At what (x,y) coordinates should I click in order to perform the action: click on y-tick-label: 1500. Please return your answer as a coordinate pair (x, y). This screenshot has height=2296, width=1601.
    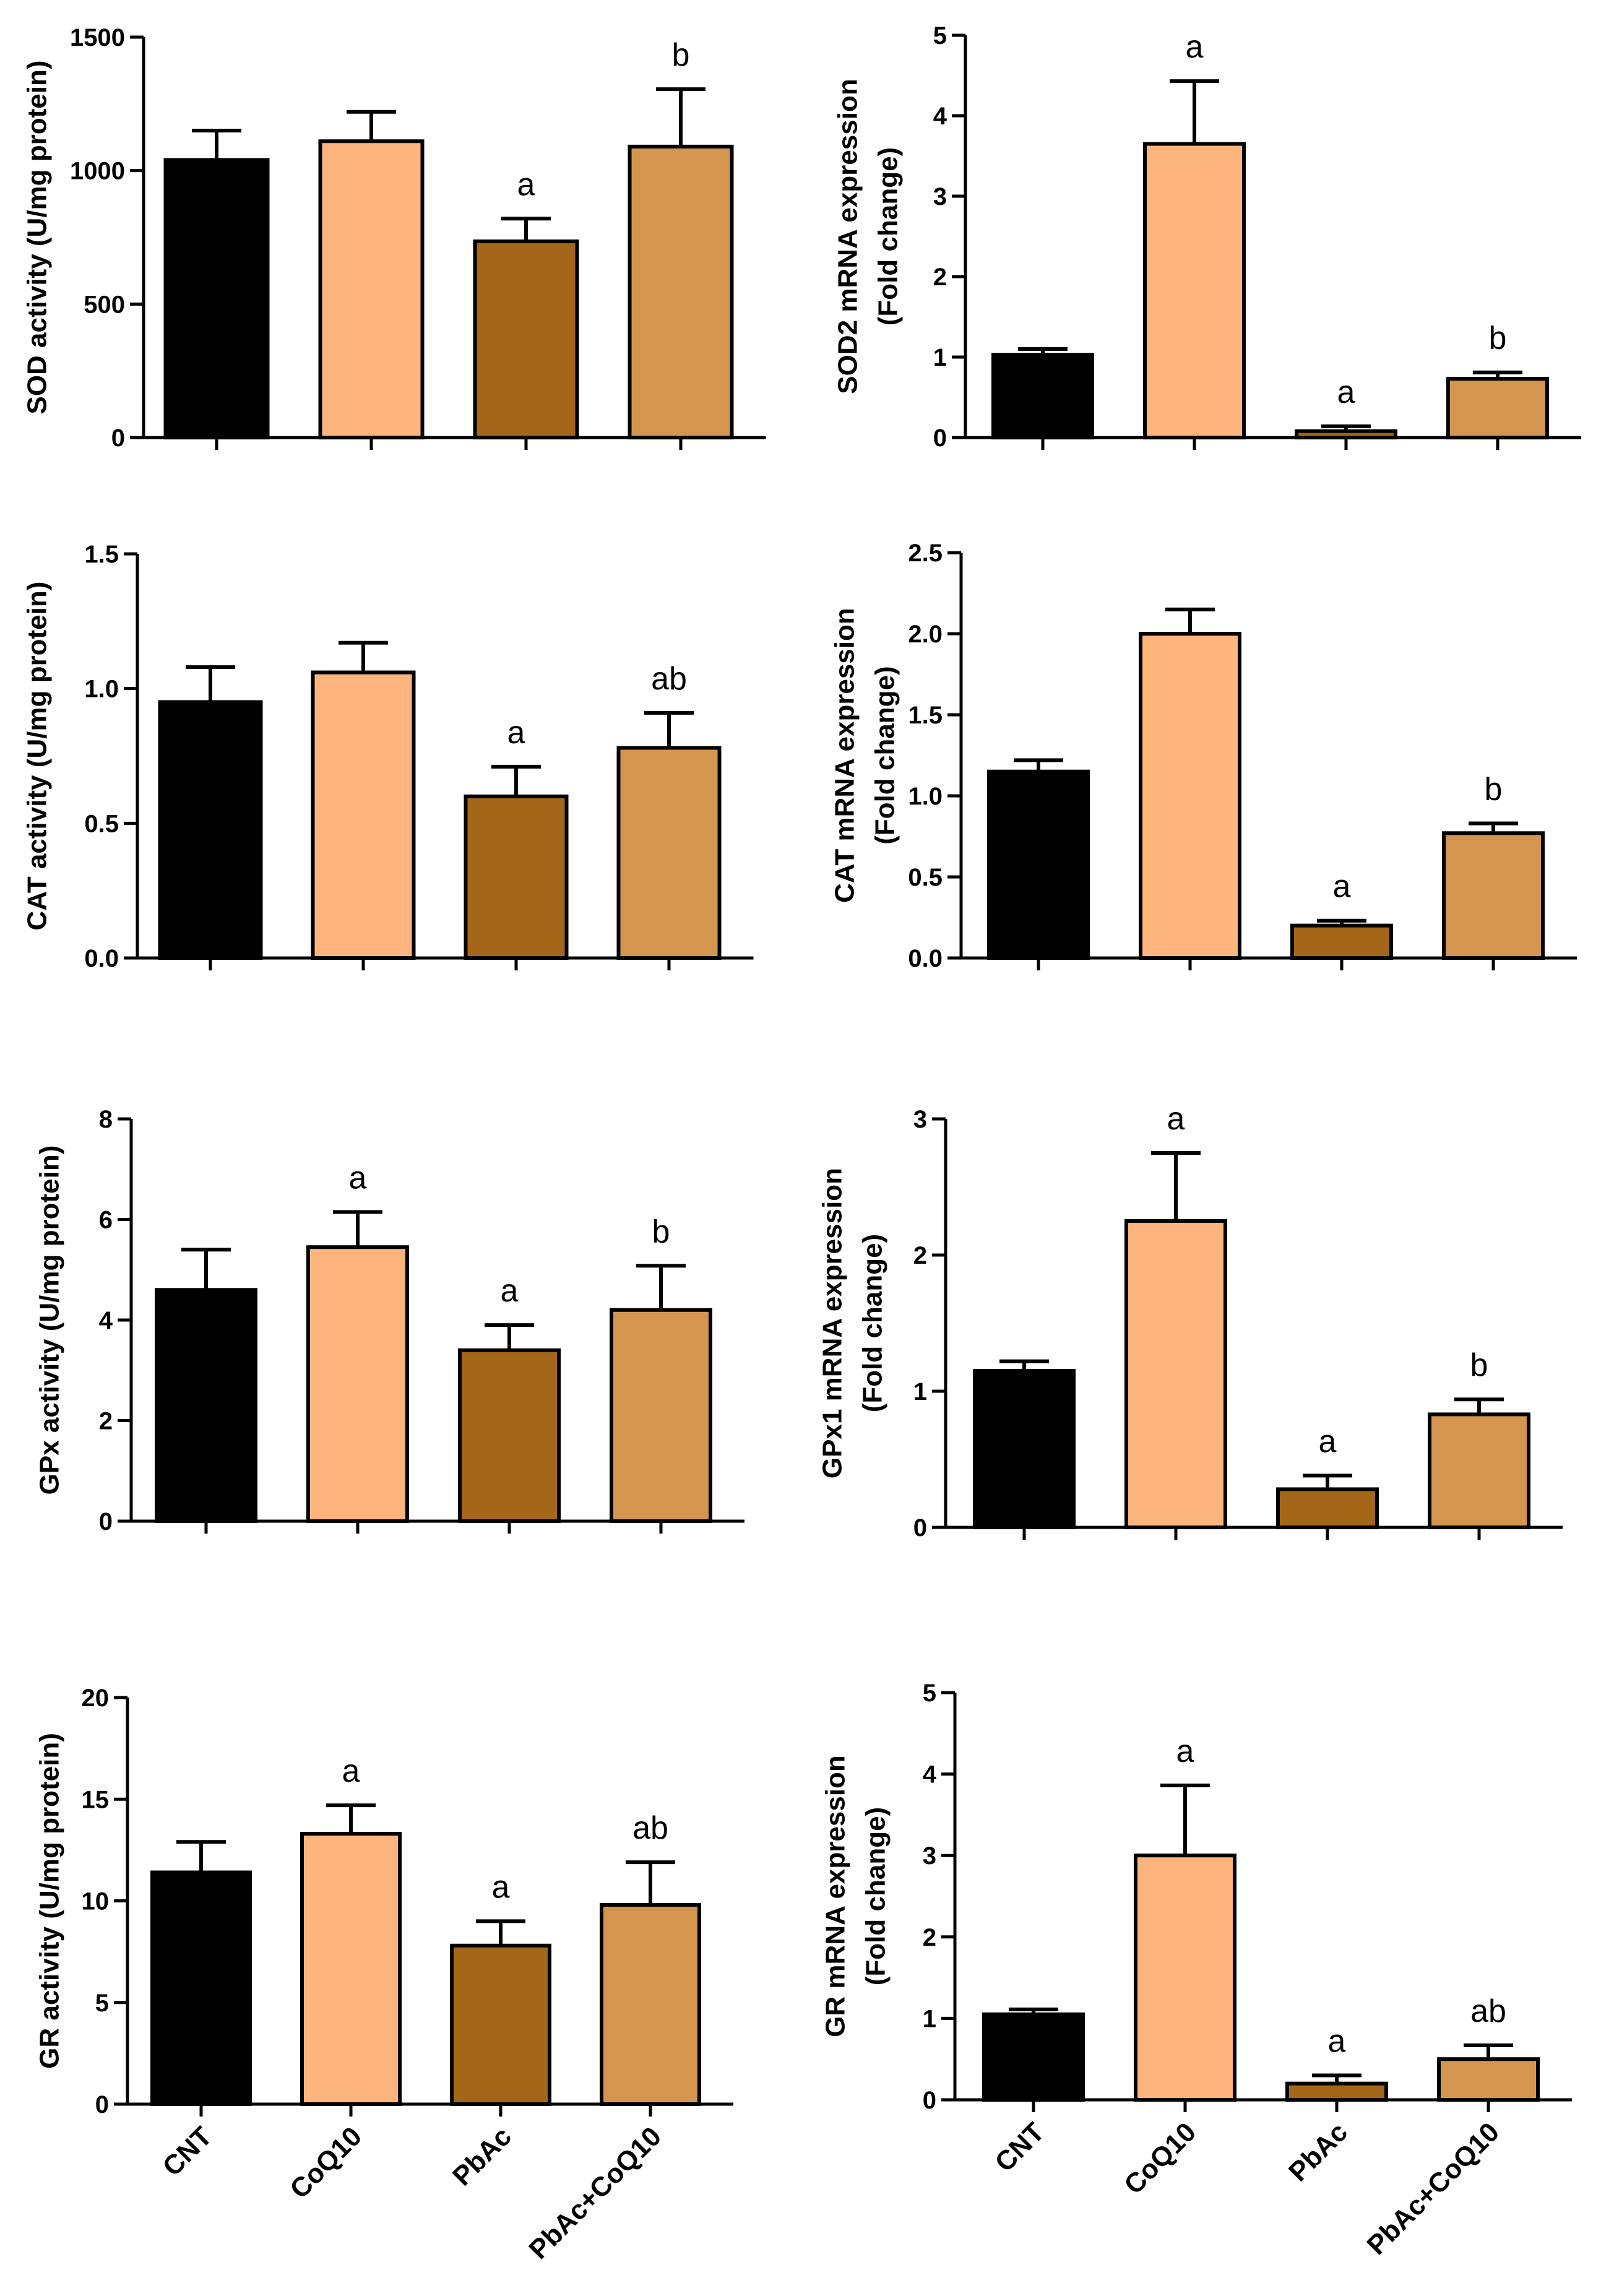
    Looking at the image, I should click on (97, 37).